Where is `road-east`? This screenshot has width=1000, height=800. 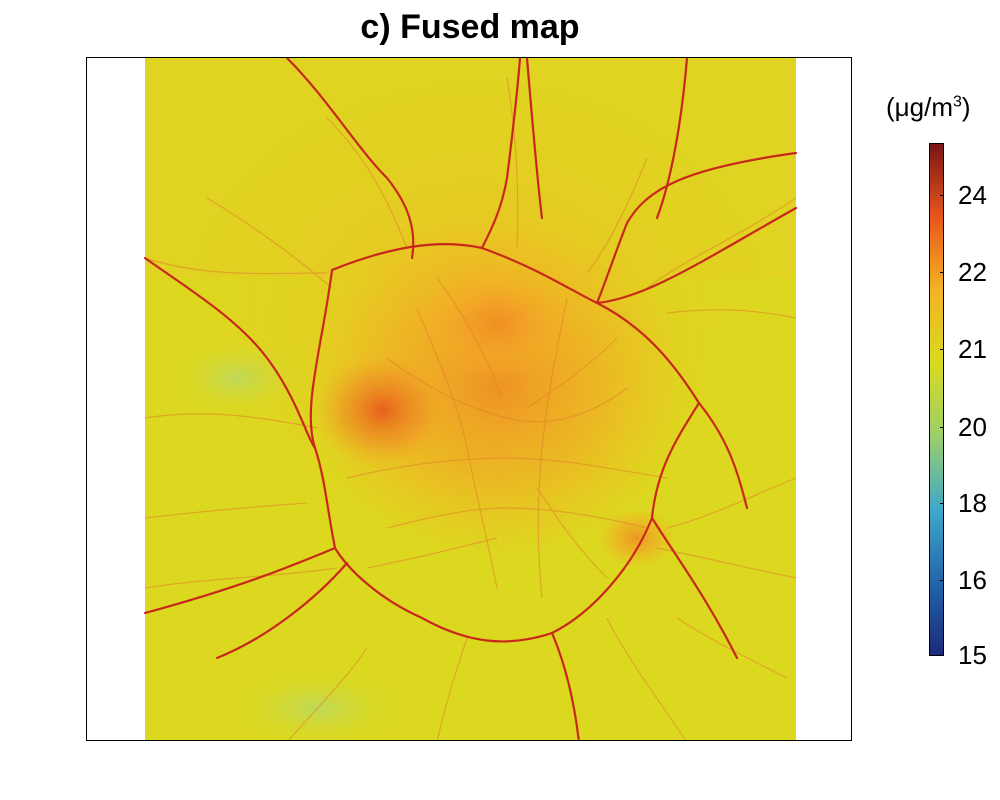 road-east is located at coordinates (723, 455).